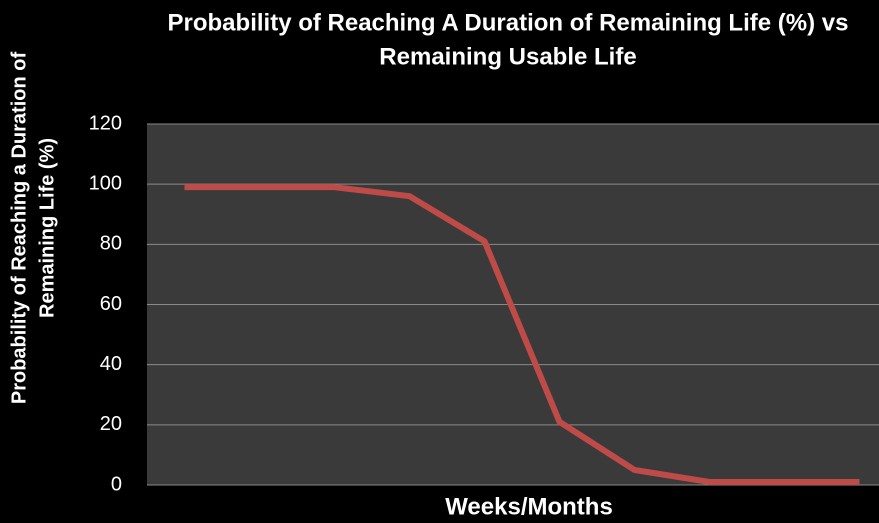 The width and height of the screenshot is (879, 523). Describe the element at coordinates (111, 424) in the screenshot. I see `y-tick-label: 20` at that location.